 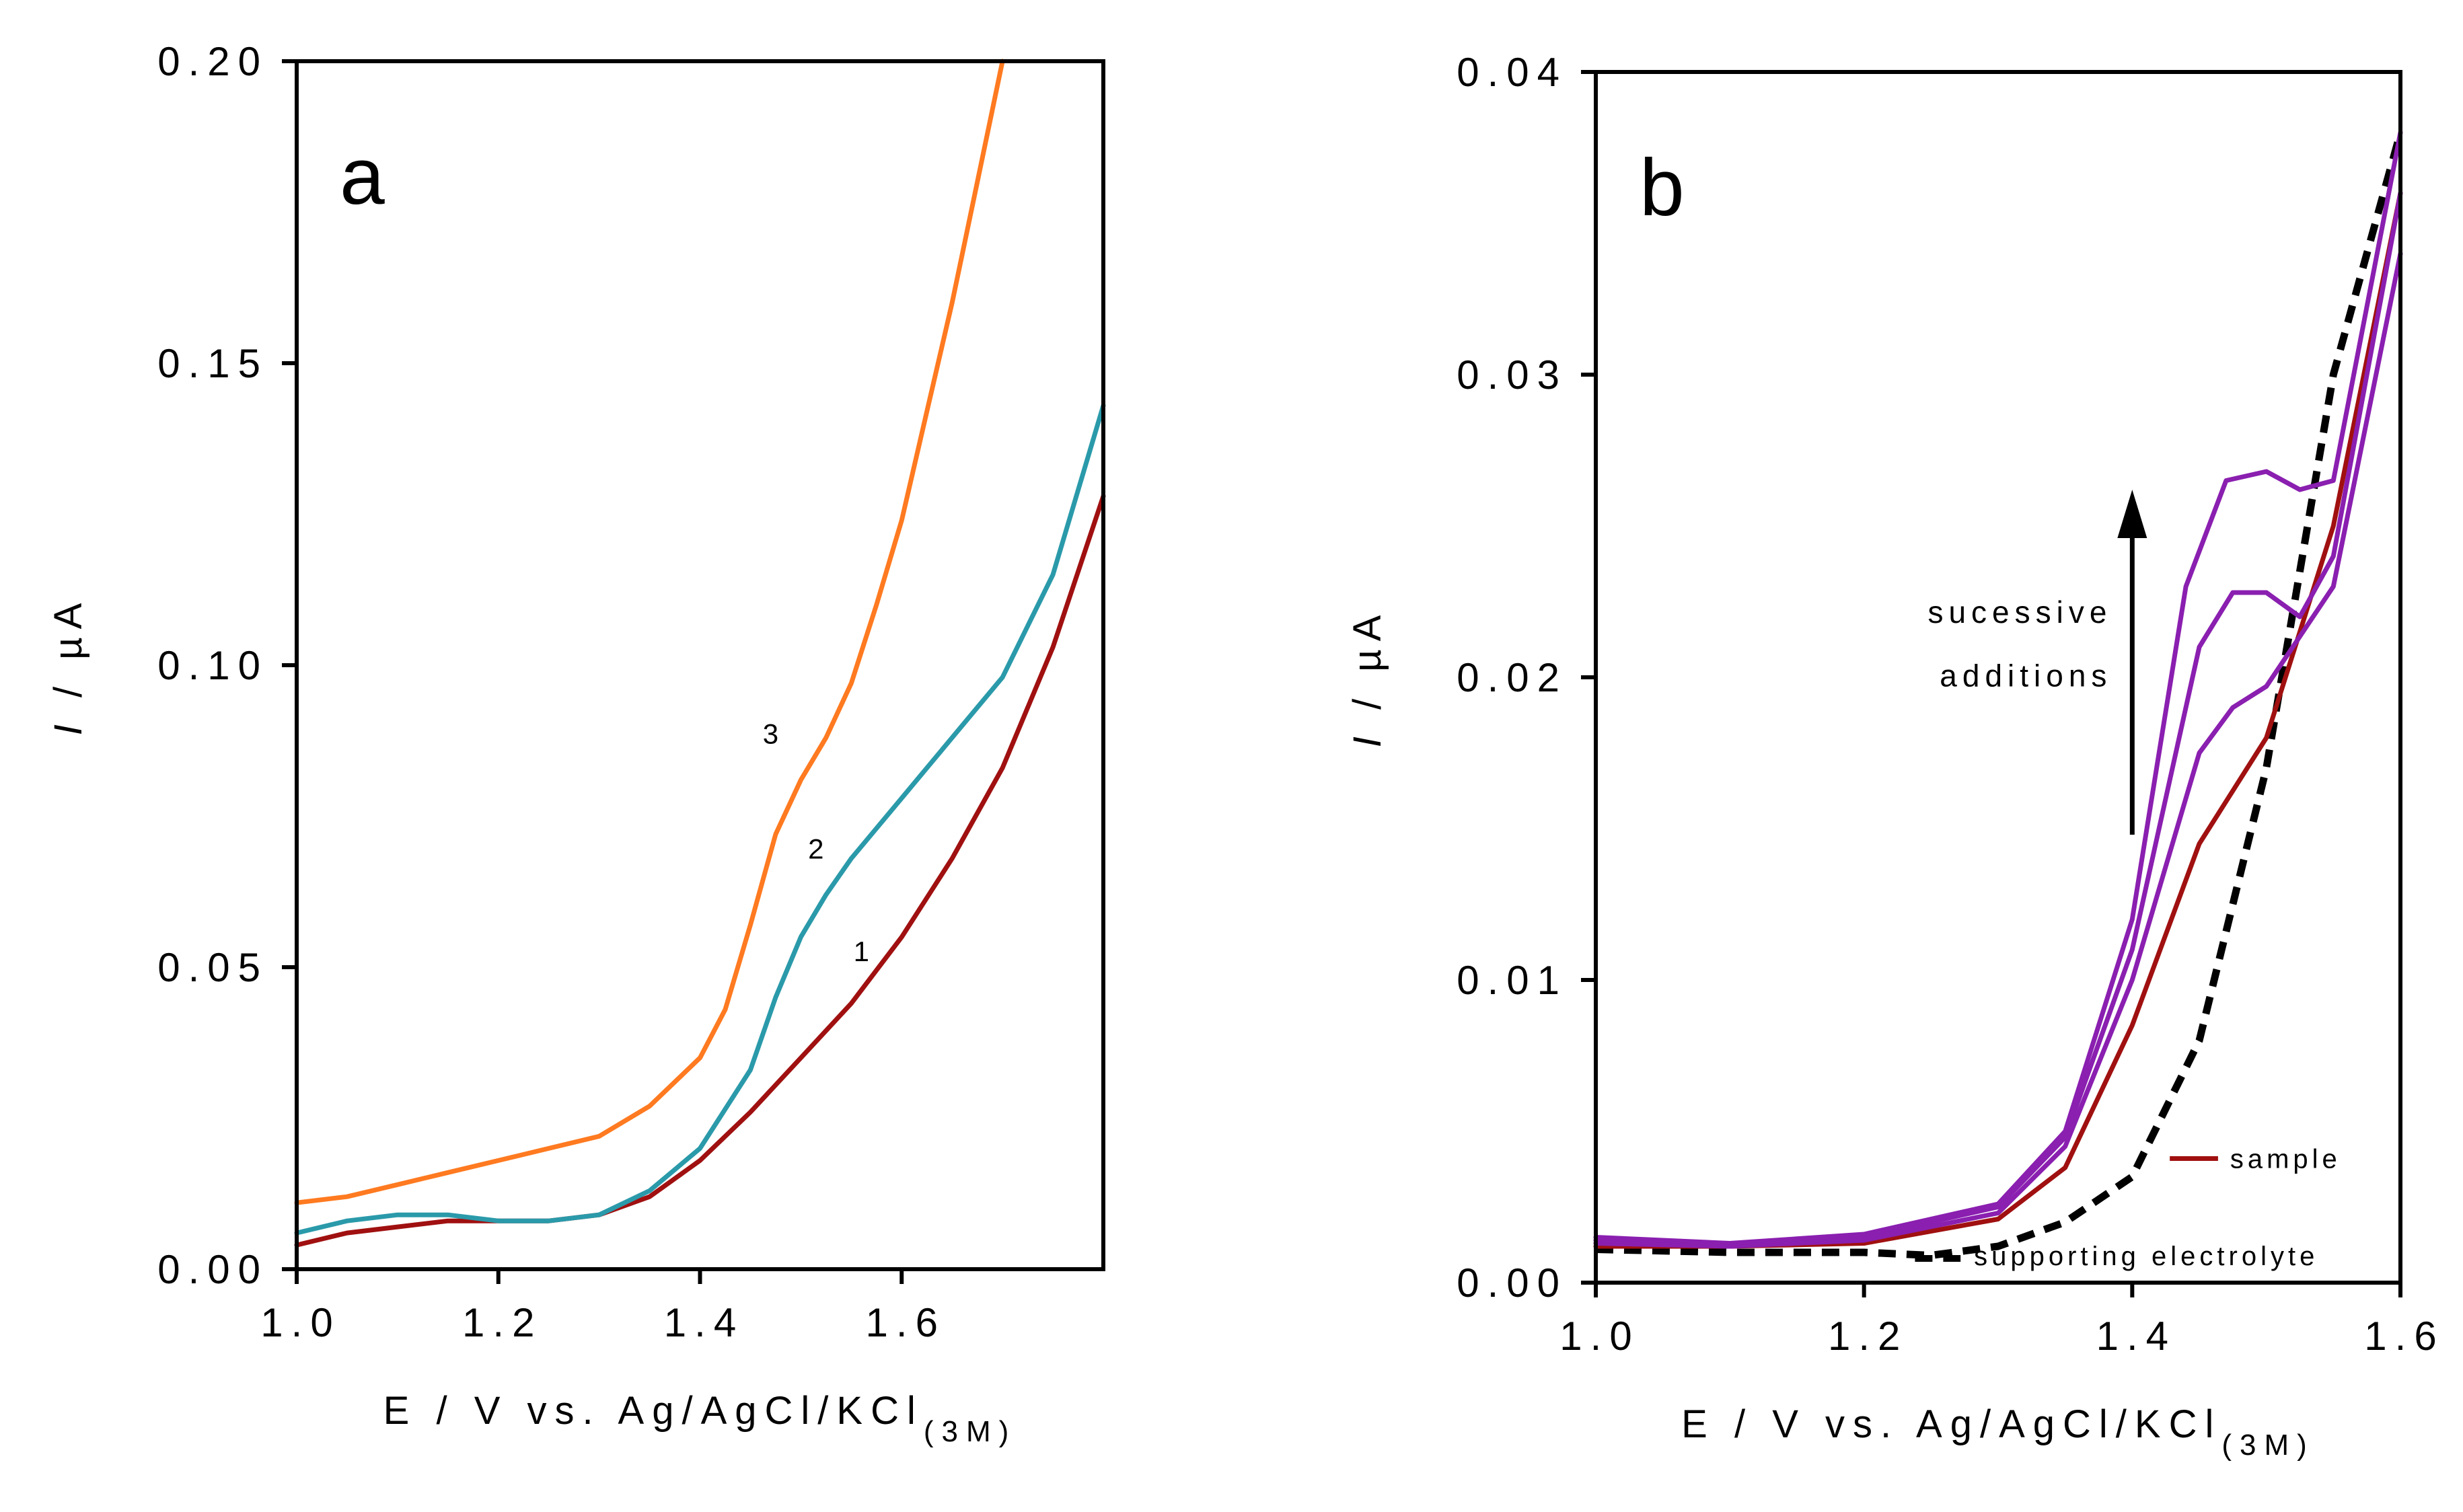 I want to click on successive-additions-annotation: sucessive additions, so click(x=2037, y=662).